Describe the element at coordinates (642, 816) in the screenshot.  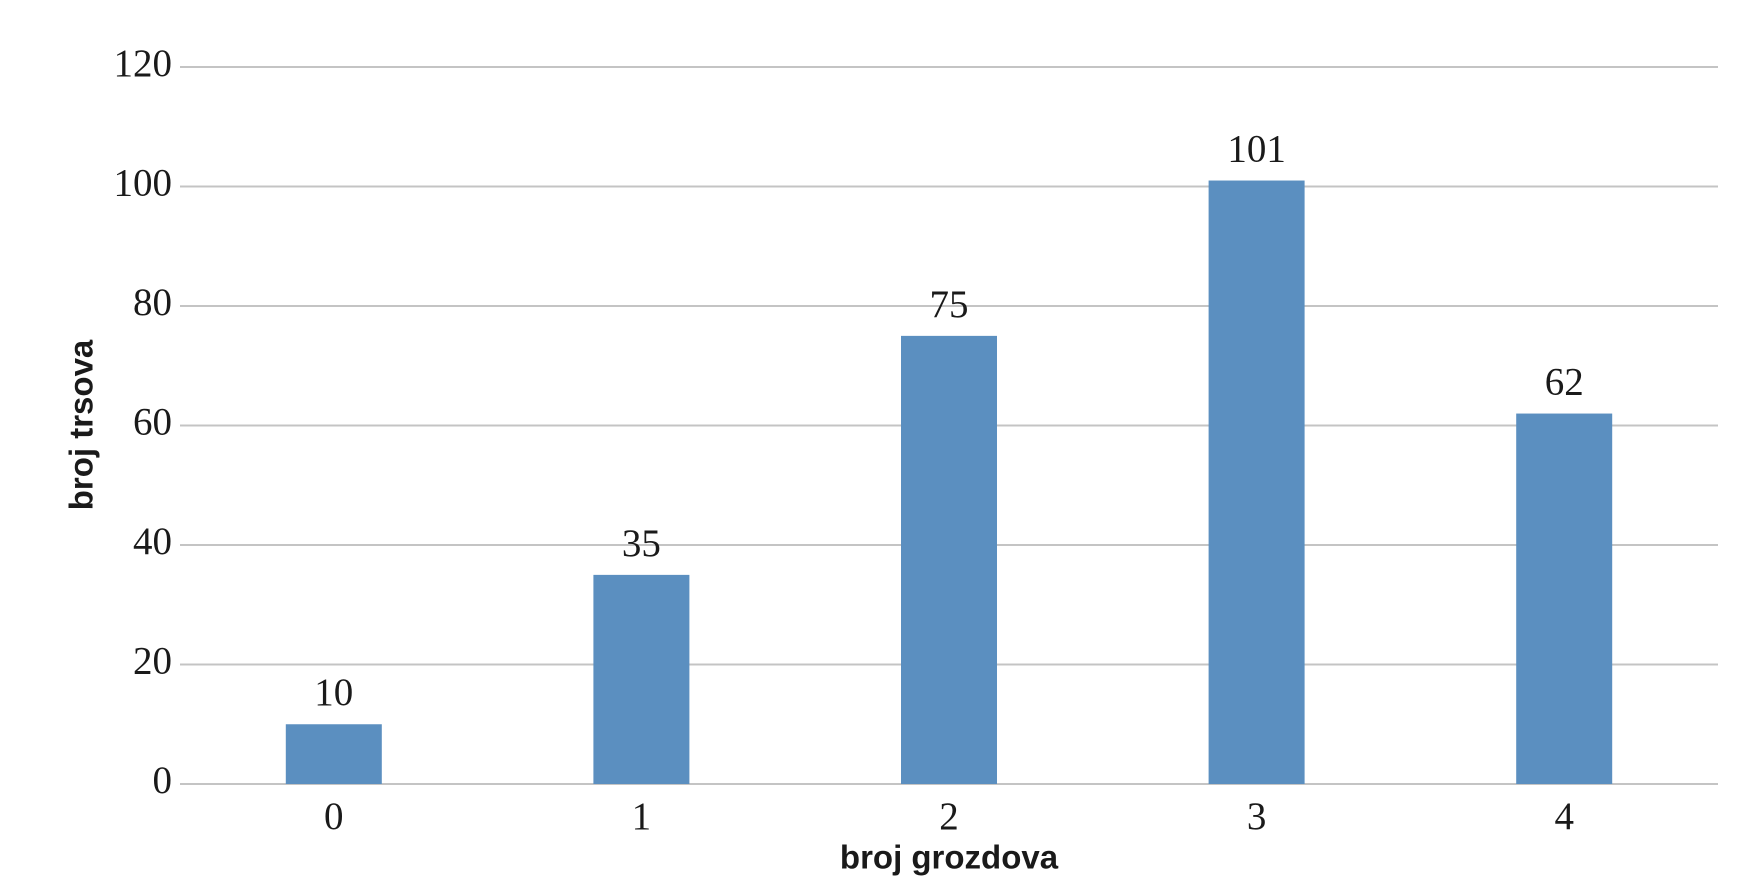
I see `x-tick-label: 1` at that location.